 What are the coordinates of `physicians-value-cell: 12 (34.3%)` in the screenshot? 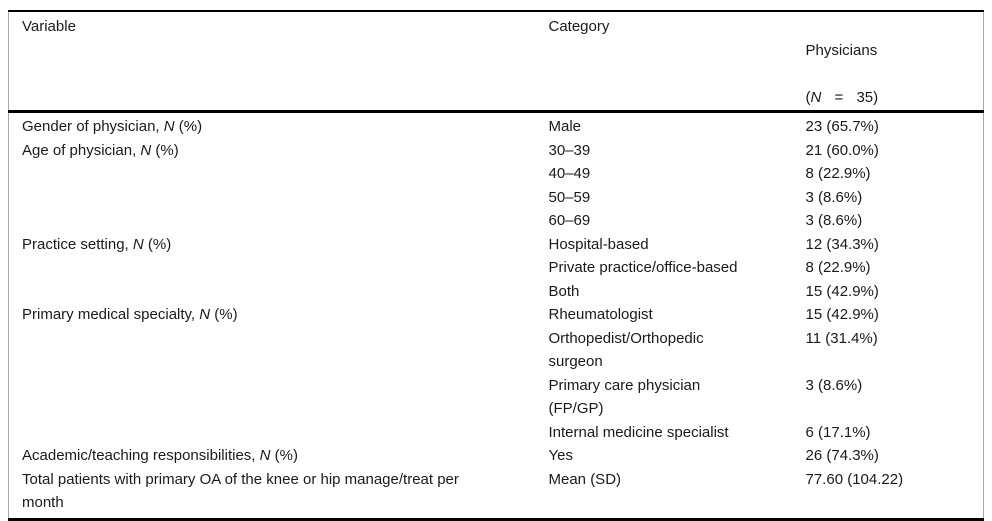 It's located at (842, 244).